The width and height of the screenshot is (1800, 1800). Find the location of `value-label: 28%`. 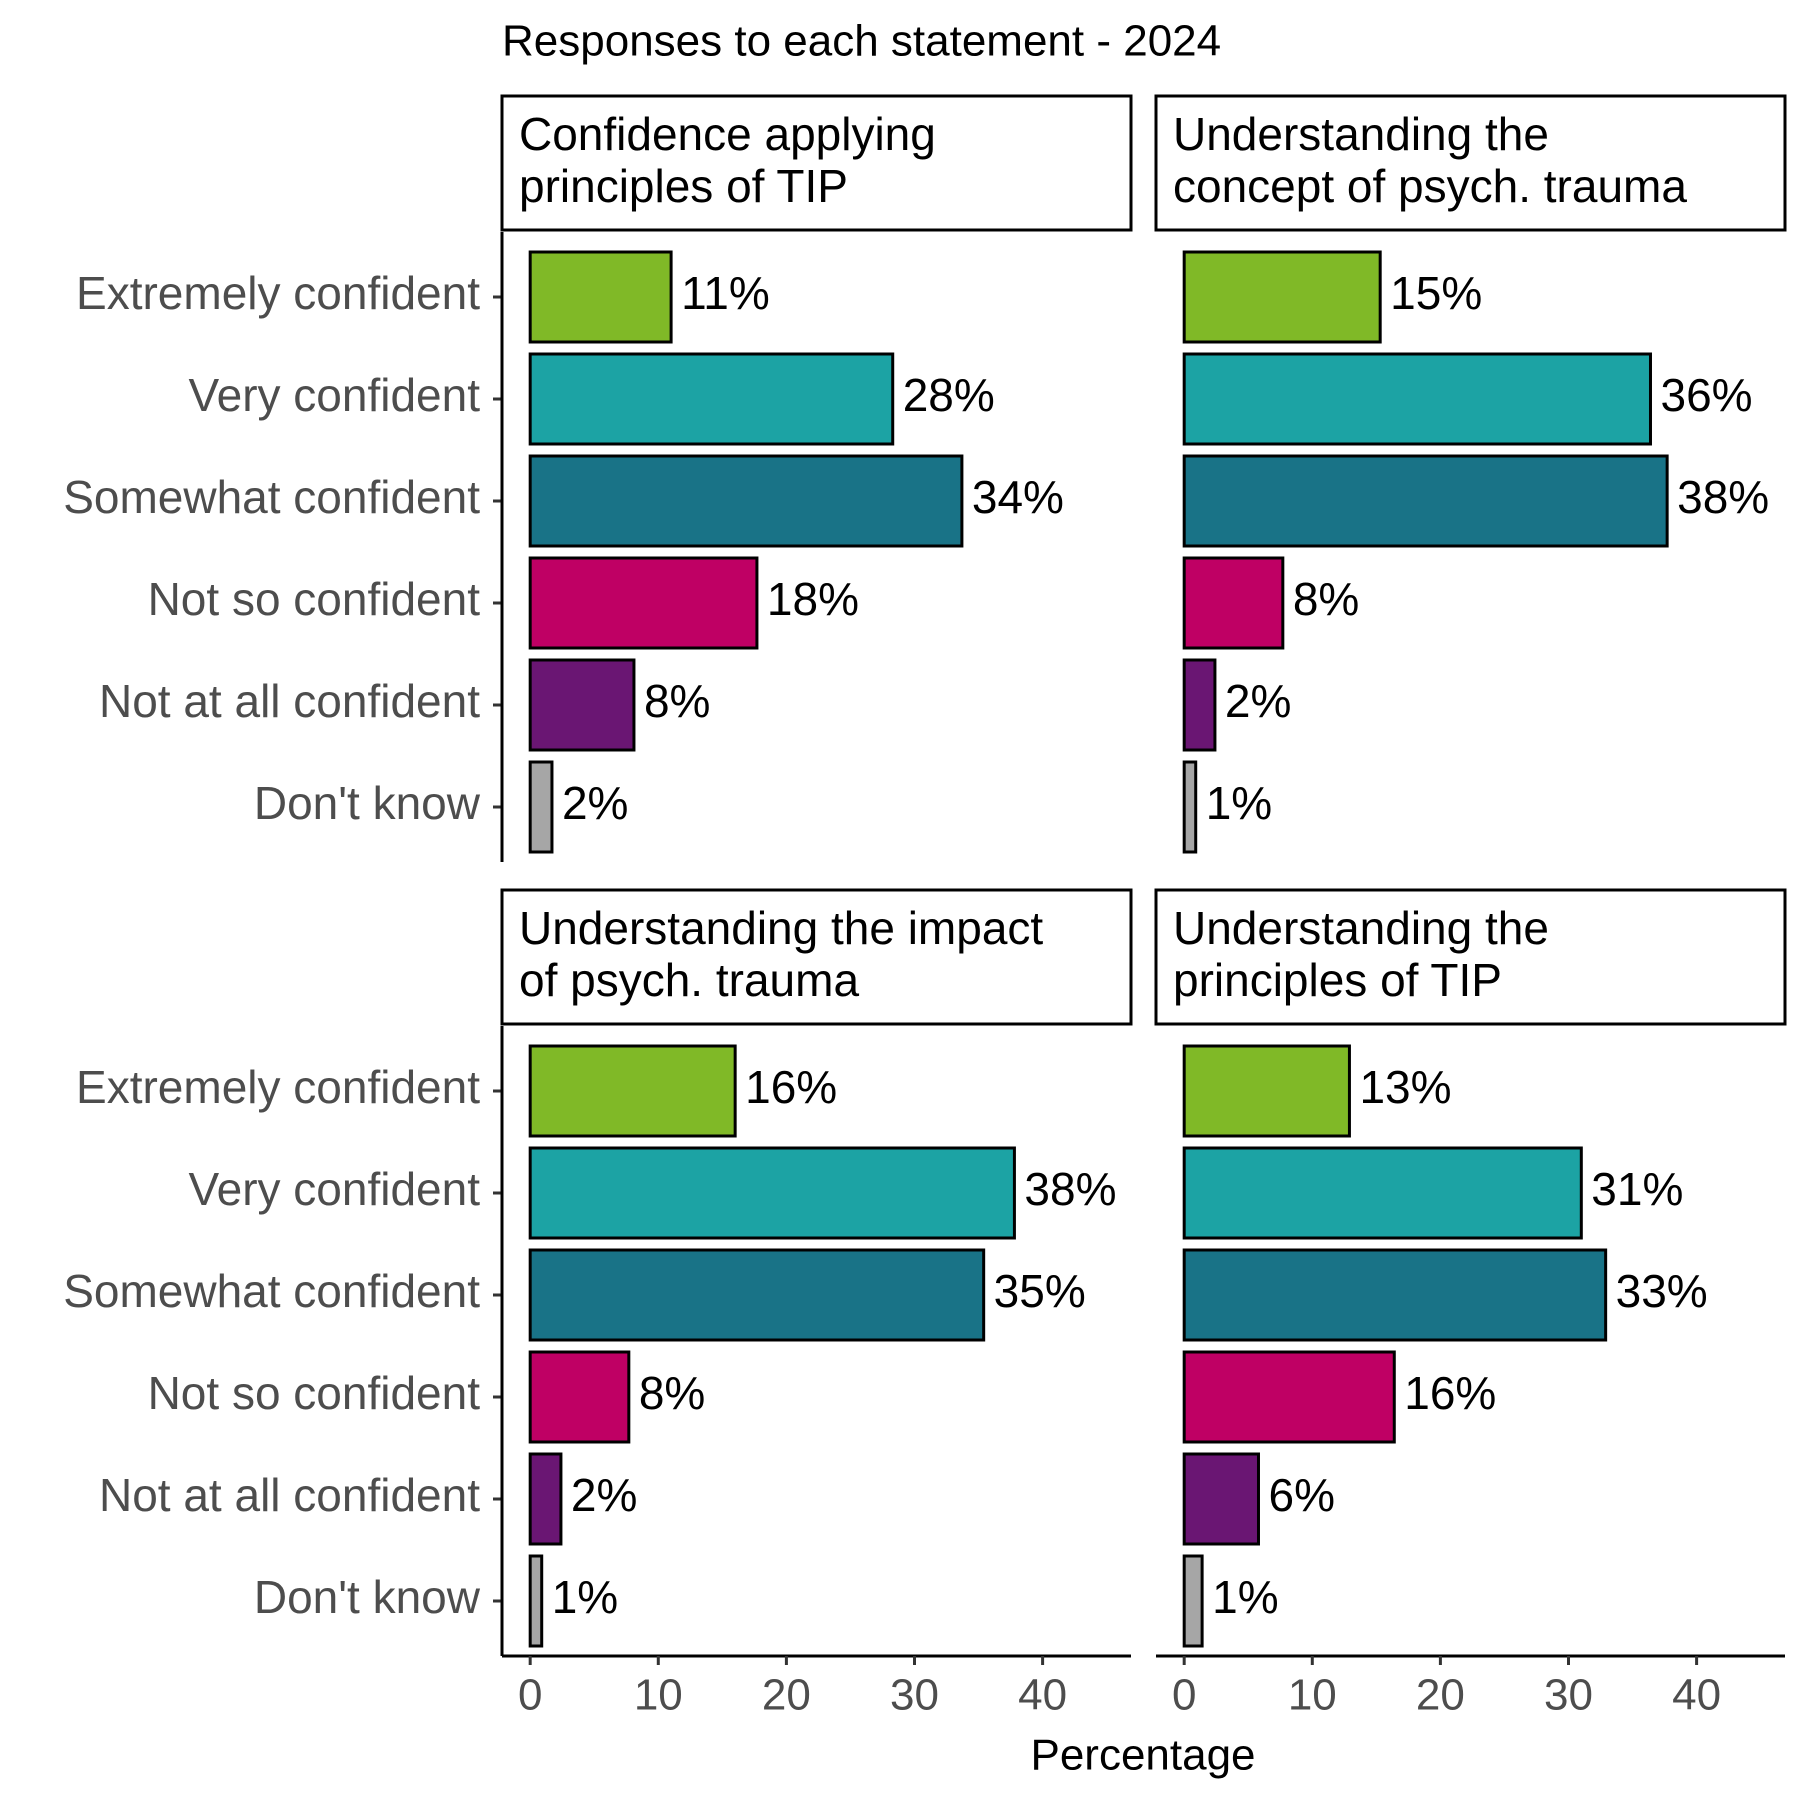

value-label: 28% is located at coordinates (949, 395).